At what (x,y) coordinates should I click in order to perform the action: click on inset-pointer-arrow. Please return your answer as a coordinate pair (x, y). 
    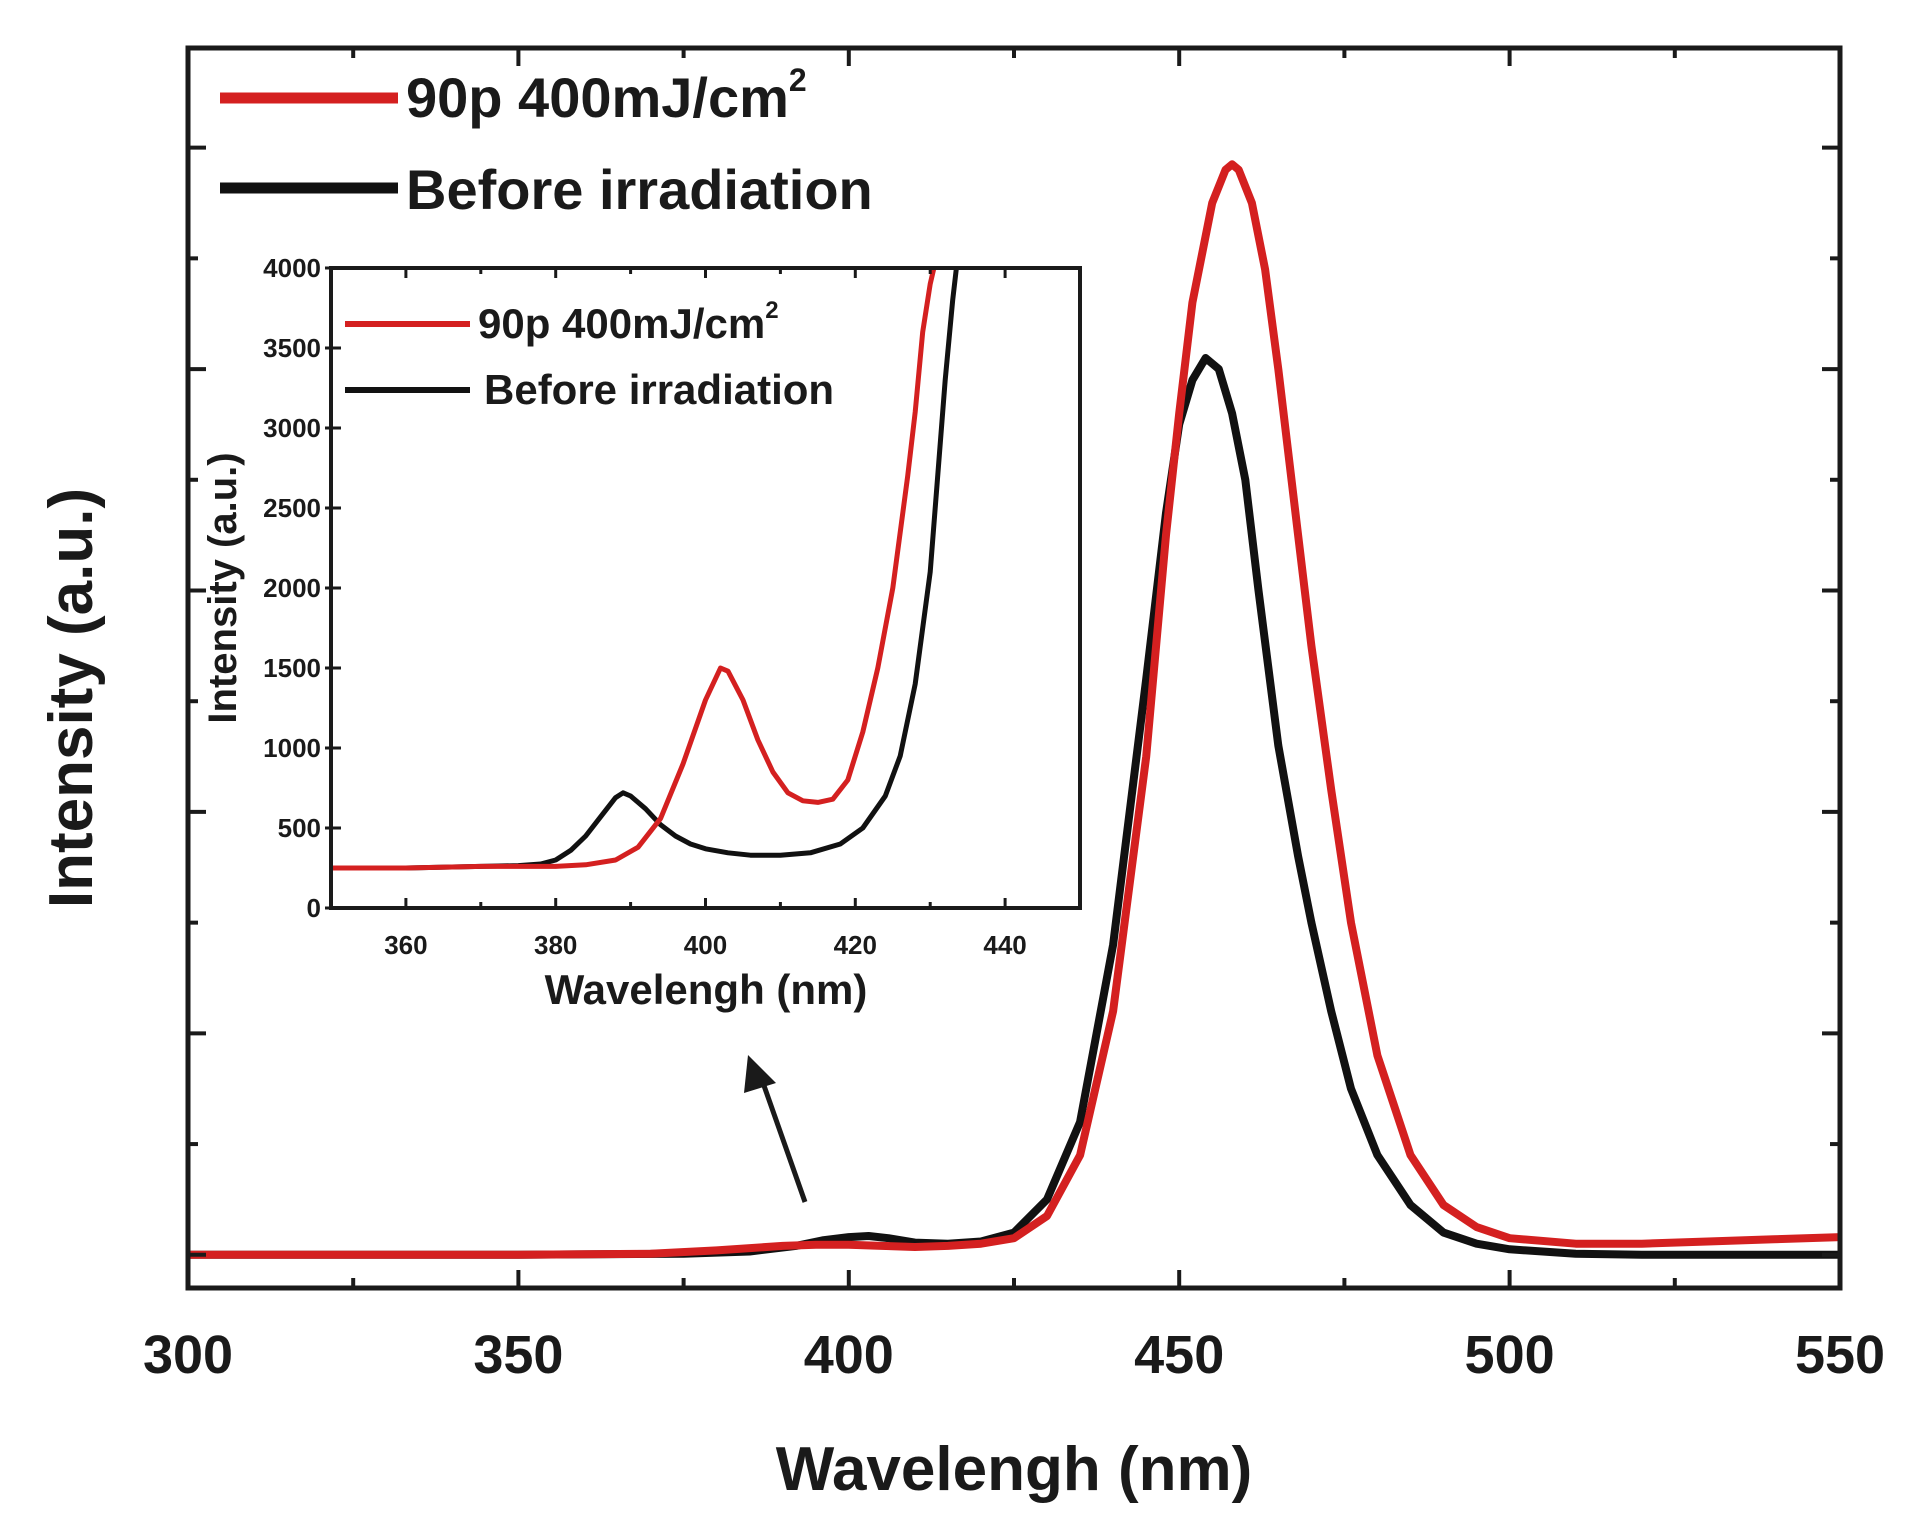
    Looking at the image, I should click on (776, 1129).